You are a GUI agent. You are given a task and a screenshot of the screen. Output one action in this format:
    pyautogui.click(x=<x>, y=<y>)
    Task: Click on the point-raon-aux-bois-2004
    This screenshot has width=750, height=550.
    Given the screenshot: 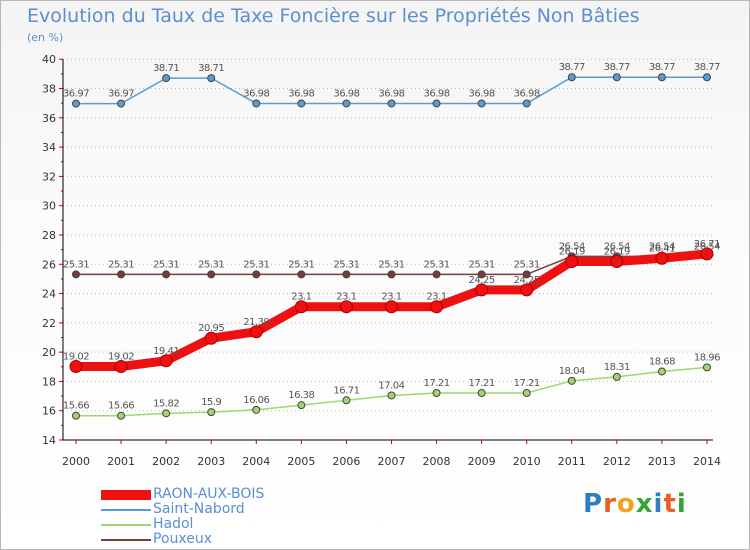 What is the action you would take?
    pyautogui.click(x=256, y=332)
    